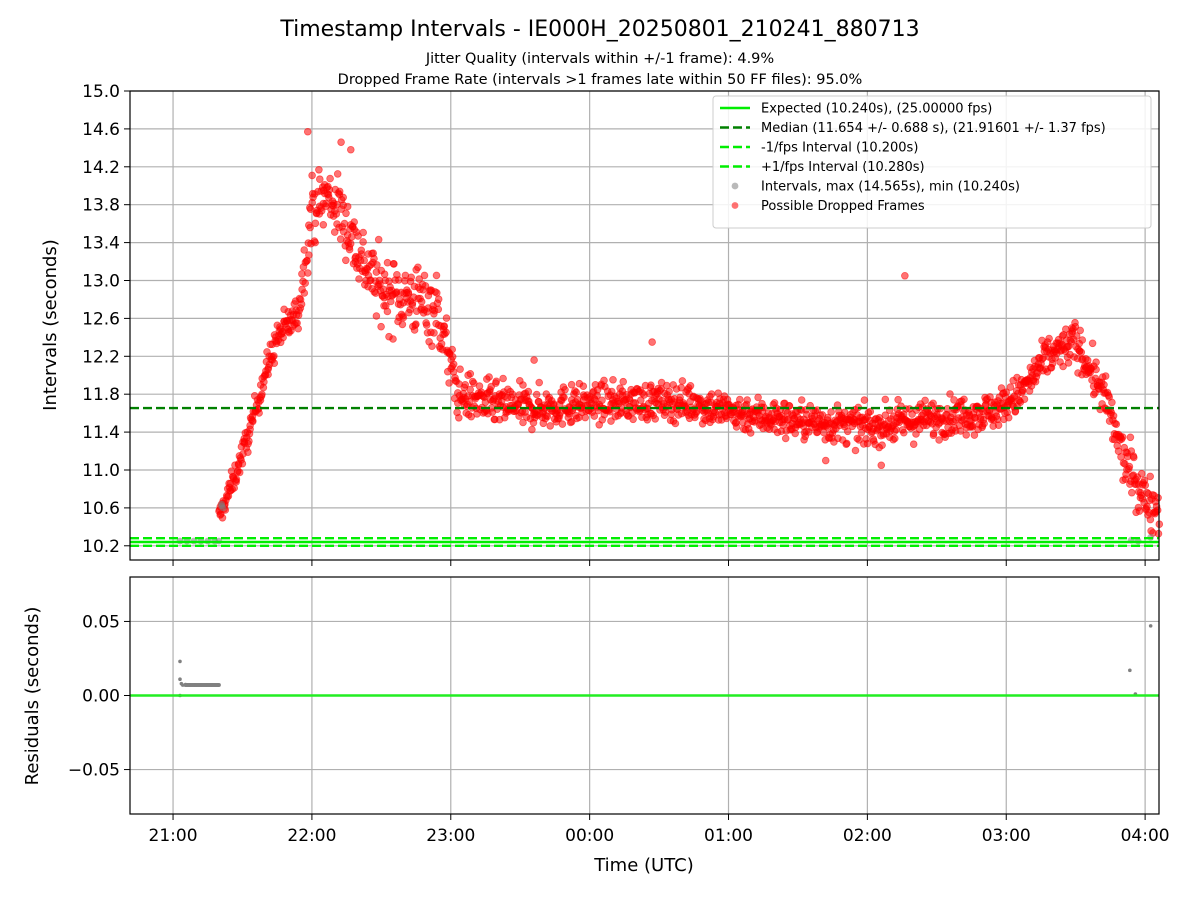 This screenshot has height=900, width=1200. I want to click on intervals-y-tick-label: 11.0, so click(101, 471).